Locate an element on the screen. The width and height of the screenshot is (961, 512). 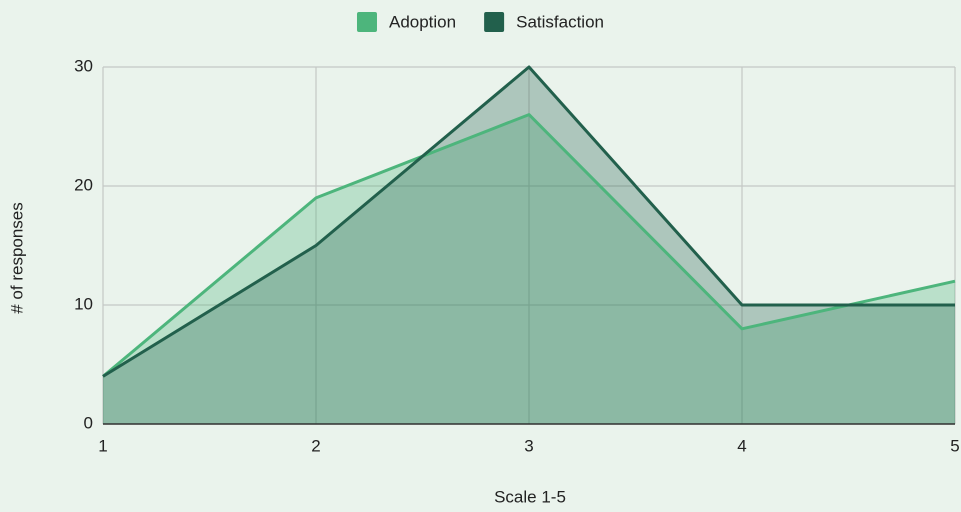
legend-label: Adoption is located at coordinates (422, 21).